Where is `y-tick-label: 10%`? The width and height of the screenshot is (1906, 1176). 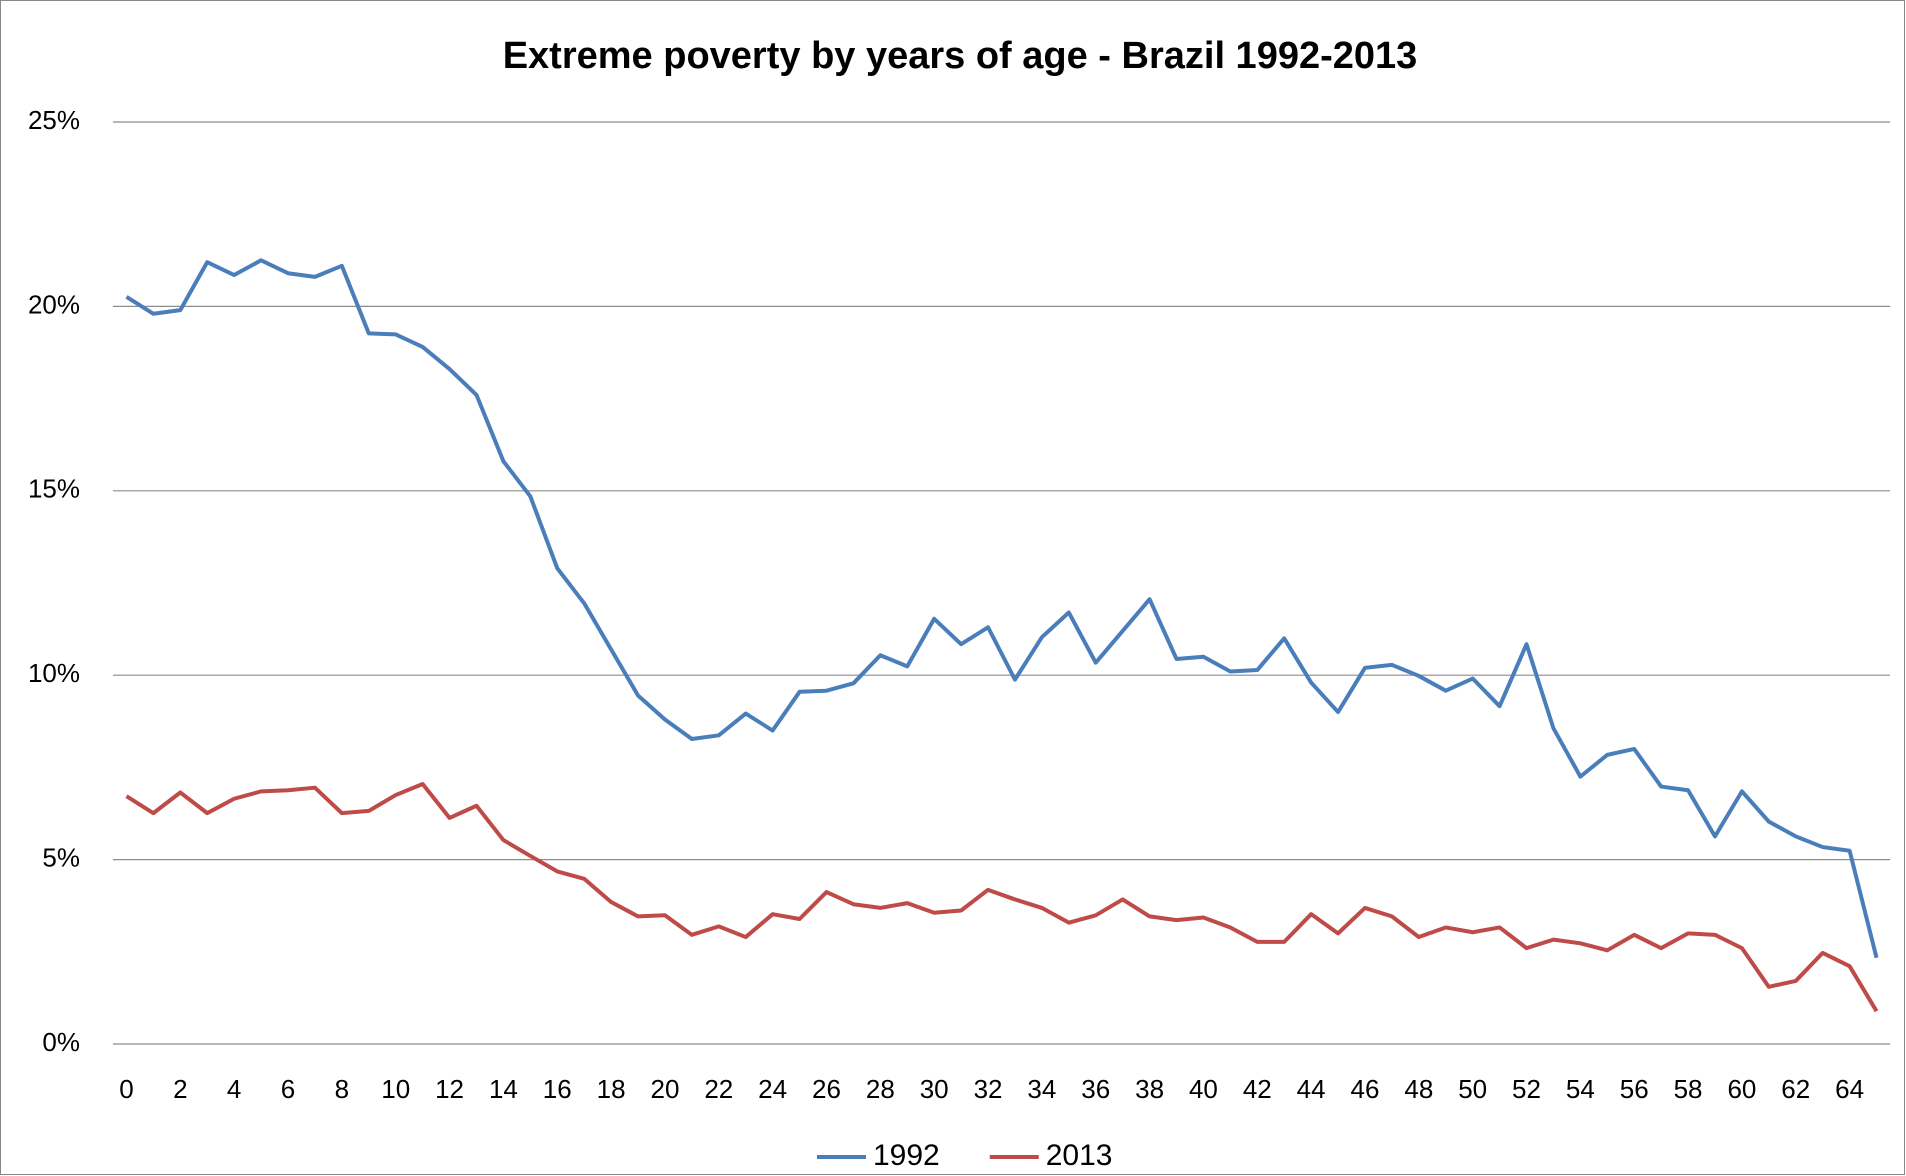
y-tick-label: 10% is located at coordinates (54, 673).